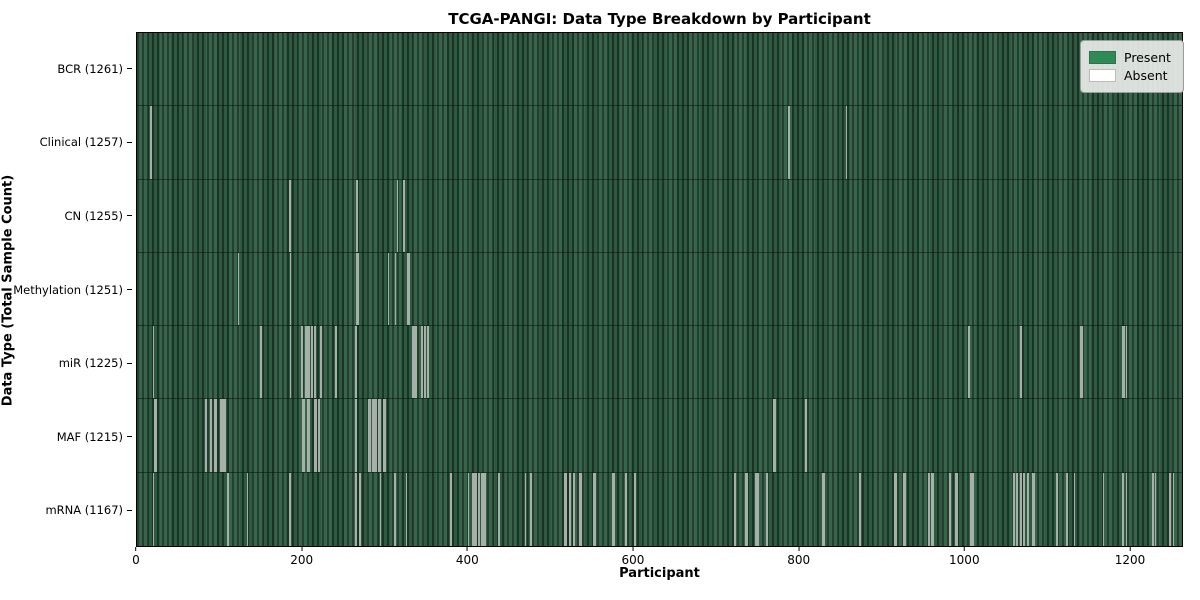 The height and width of the screenshot is (600, 1200). I want to click on x-tick-label: 0, so click(136, 560).